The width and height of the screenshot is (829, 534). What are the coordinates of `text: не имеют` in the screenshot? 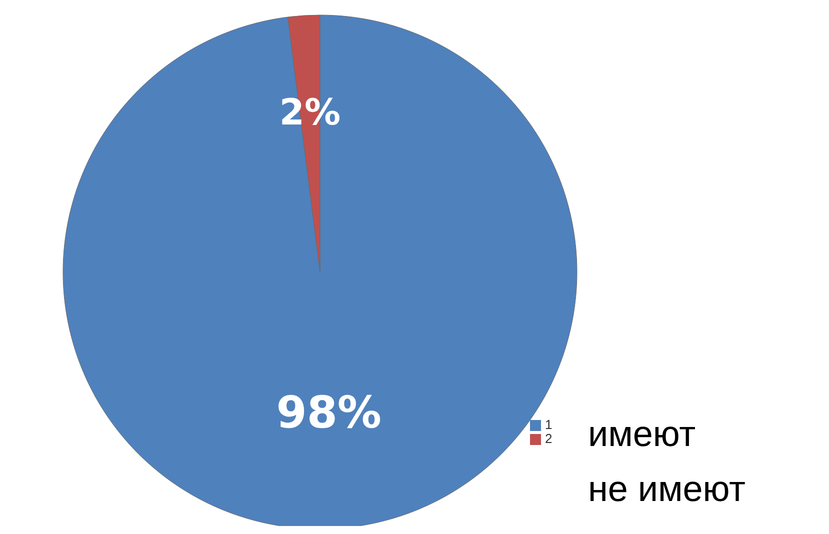 It's located at (667, 489).